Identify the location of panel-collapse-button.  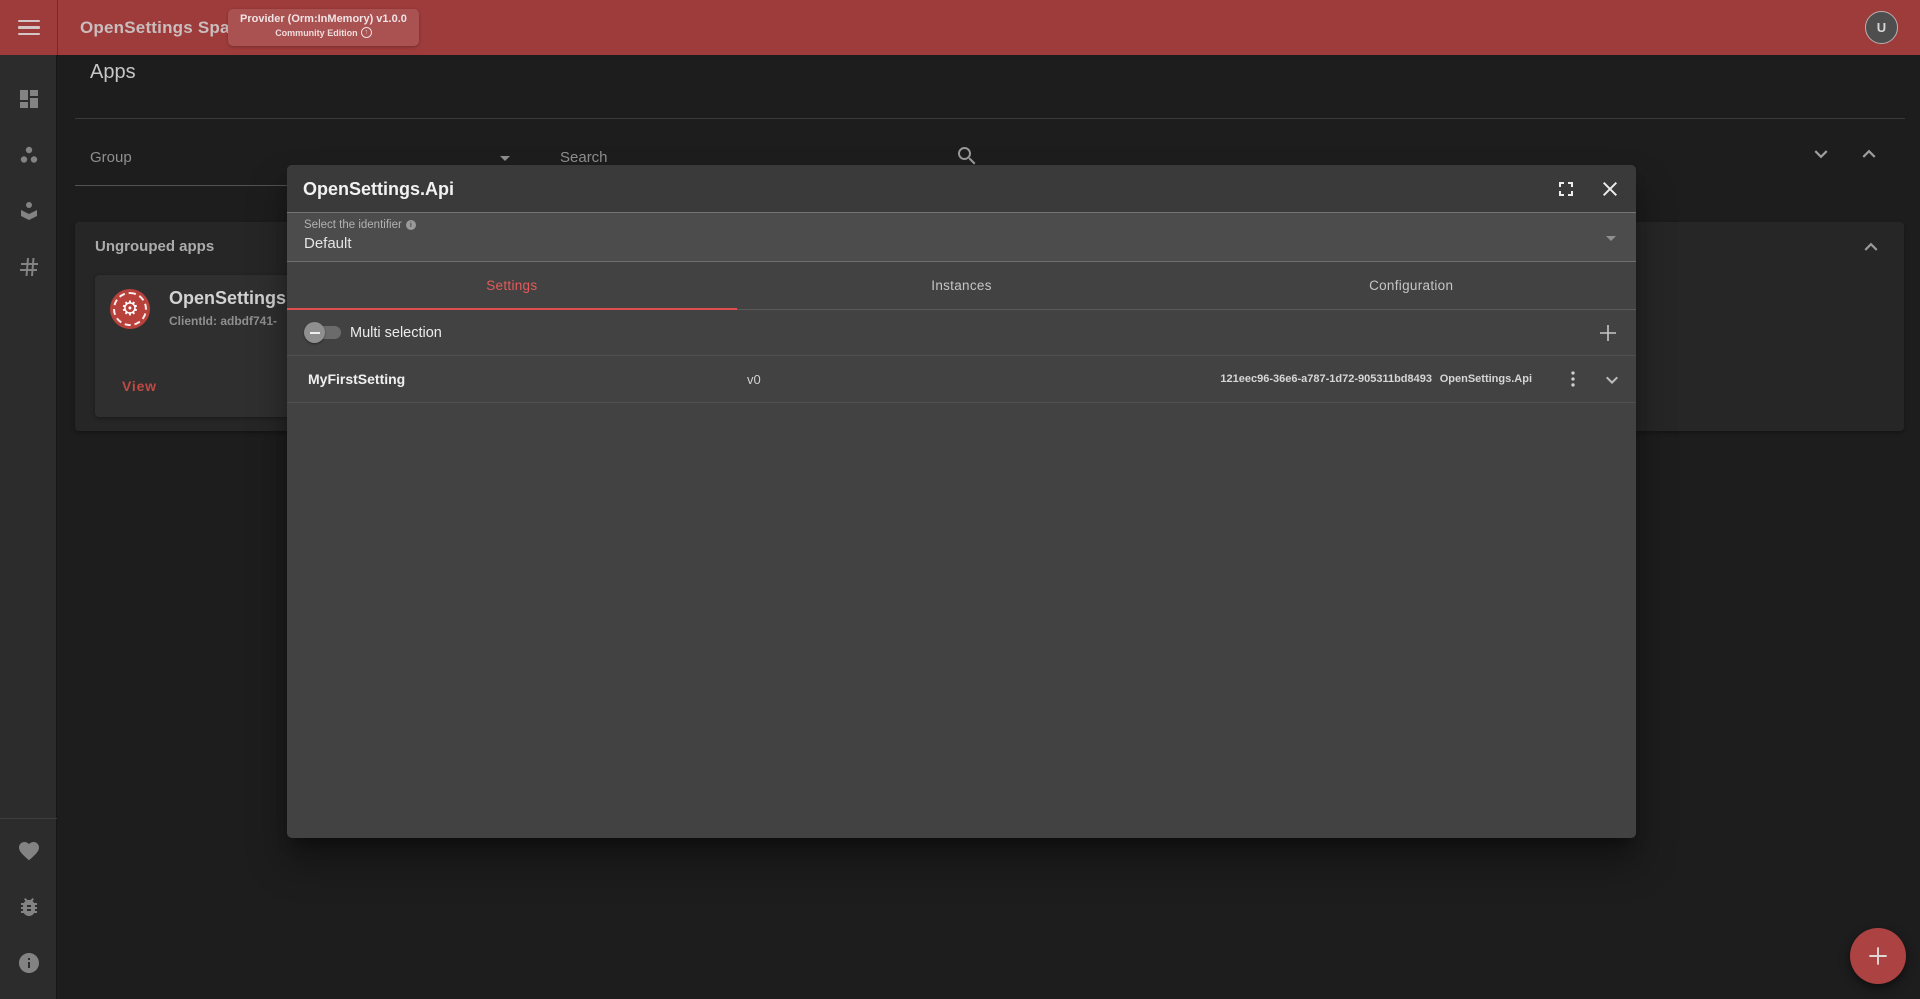
(1871, 249).